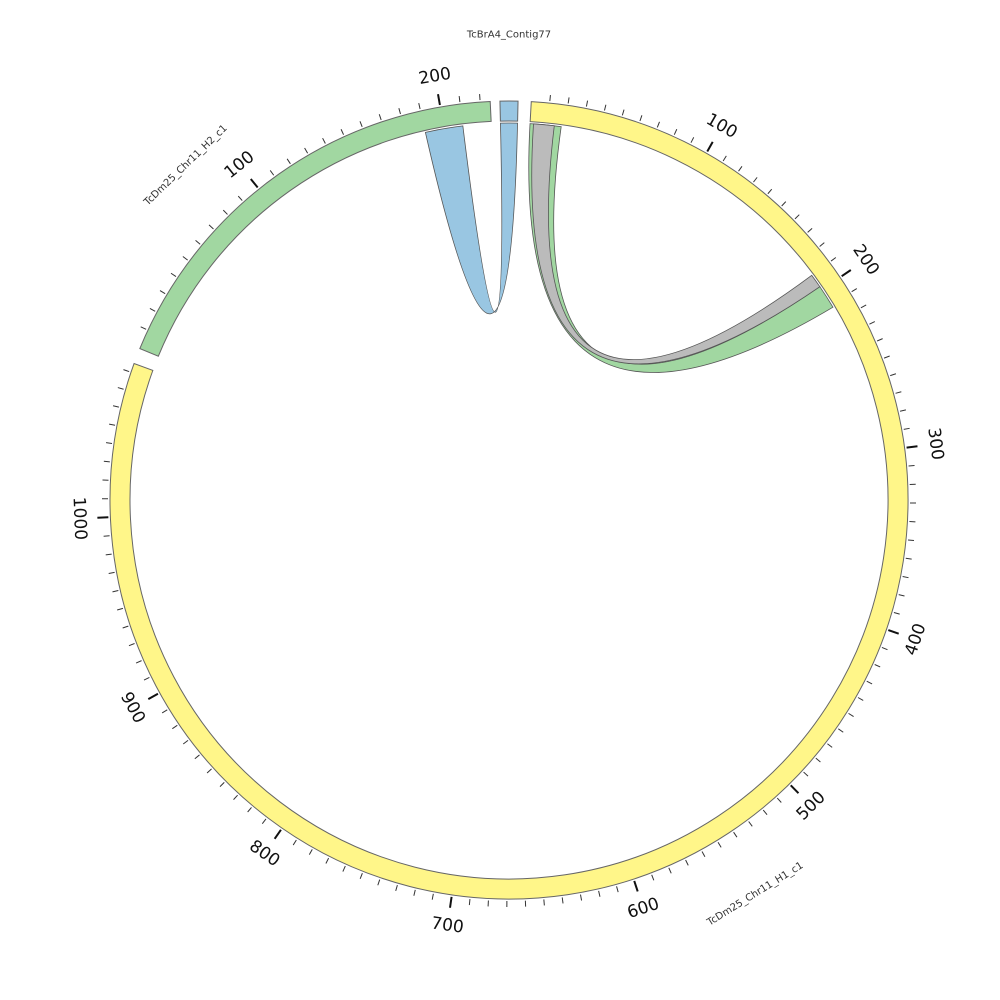 This screenshot has height=1000, width=1000. Describe the element at coordinates (915, 639) in the screenshot. I see `tick-label-h1-400: 400` at that location.